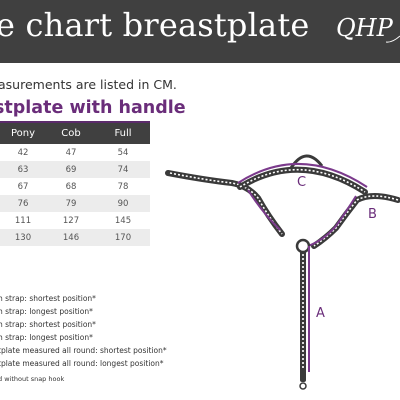 This screenshot has width=400, height=400. I want to click on table-row: 130 146 170, so click(75, 237).